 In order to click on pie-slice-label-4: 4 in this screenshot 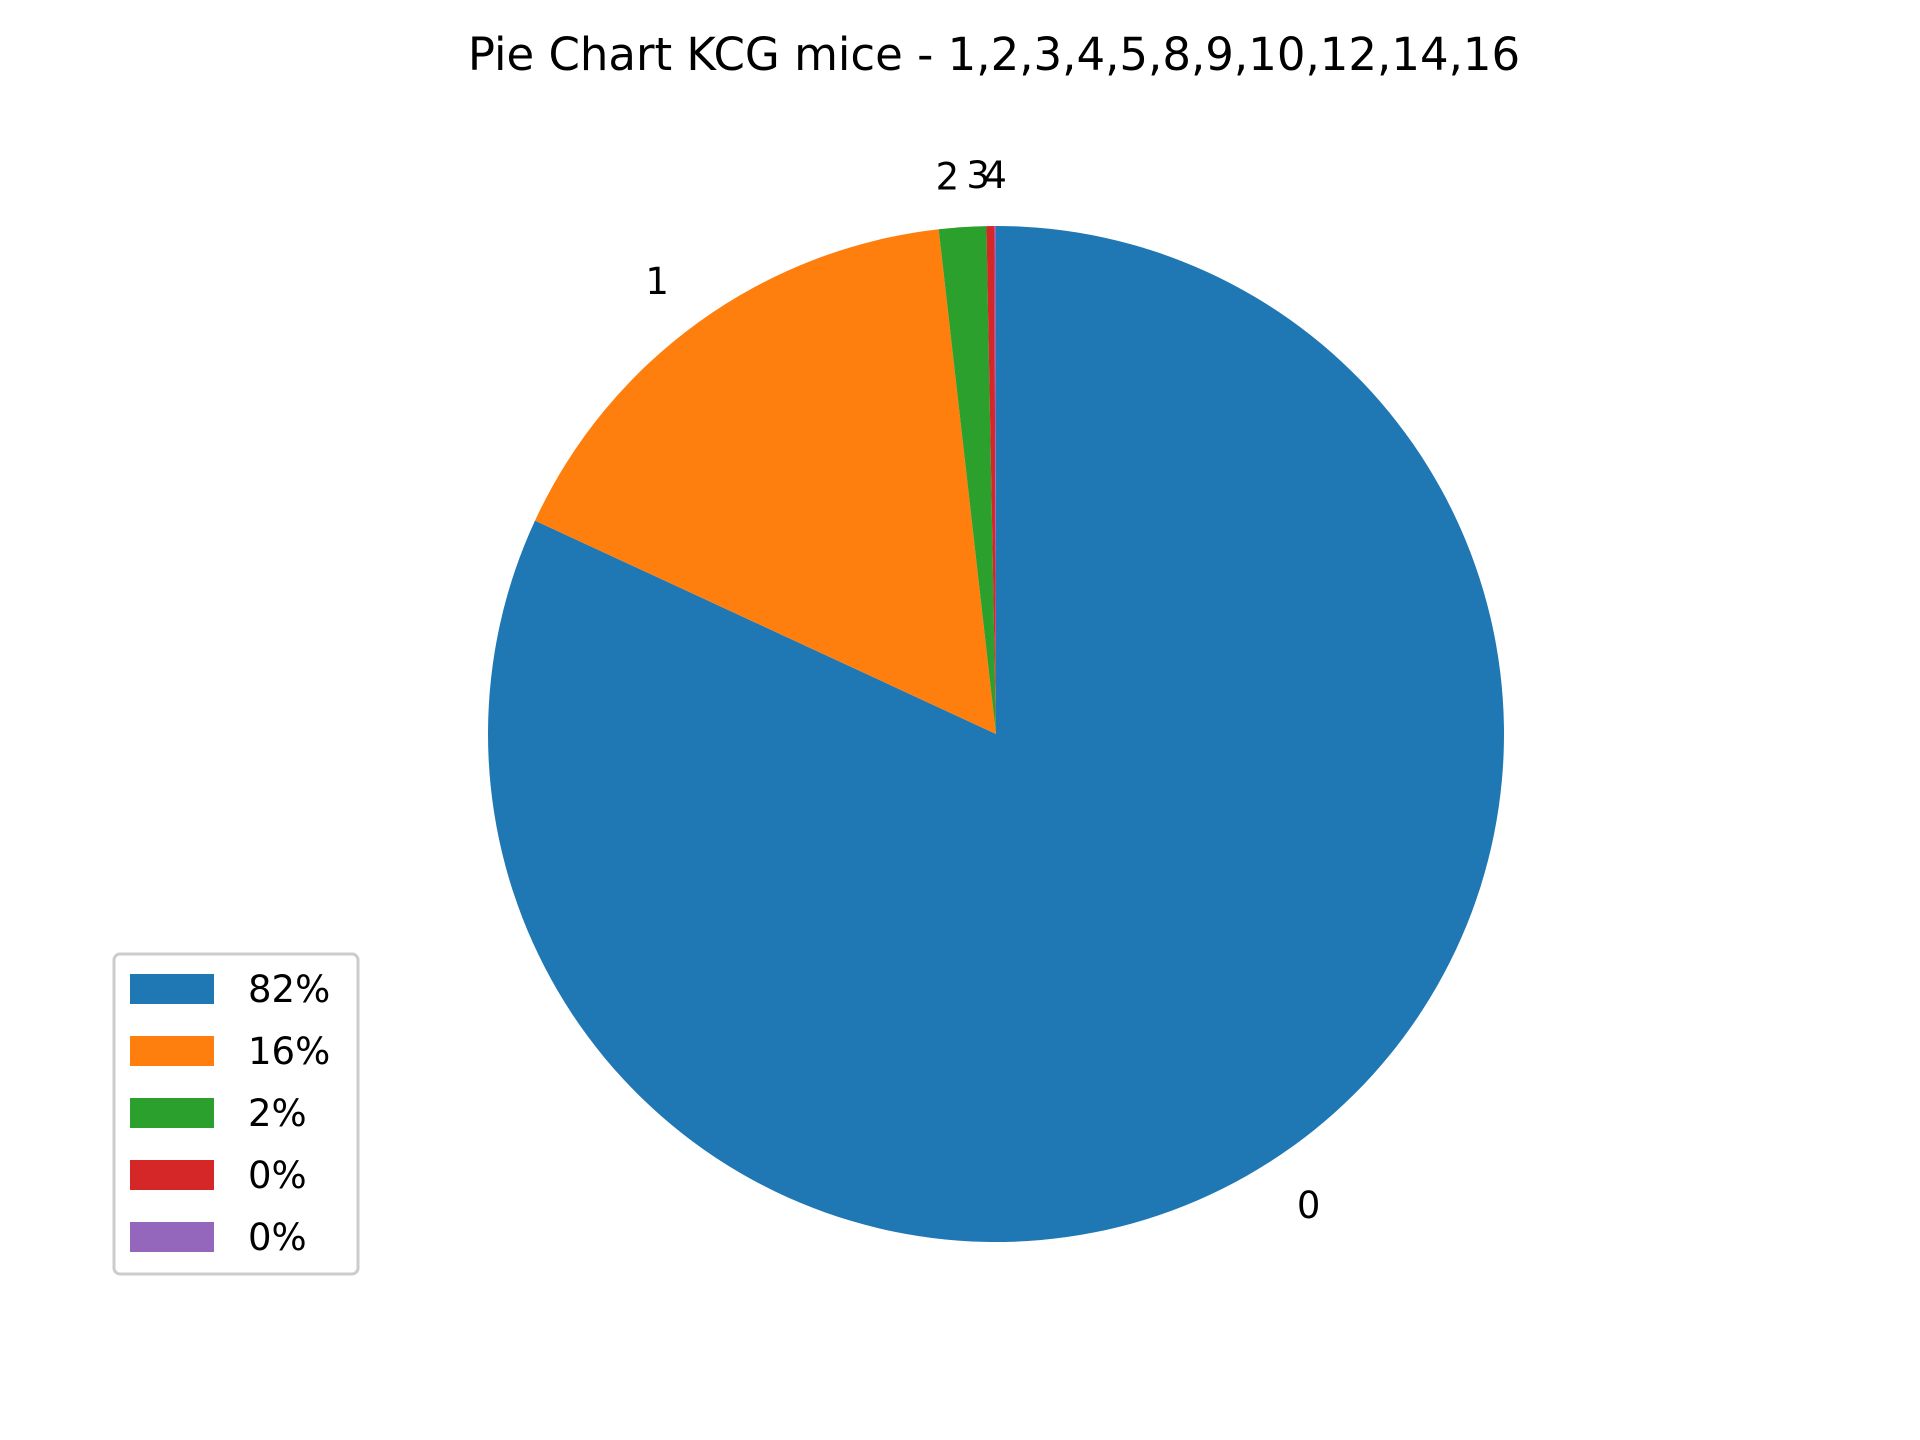, I will do `click(995, 175)`.